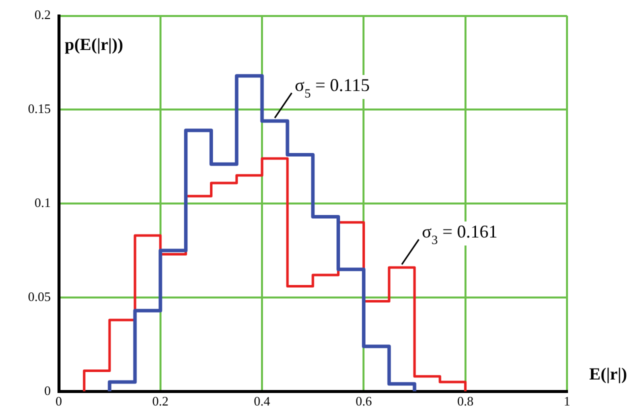  What do you see at coordinates (59, 401) in the screenshot?
I see `x-tick-label: 0` at bounding box center [59, 401].